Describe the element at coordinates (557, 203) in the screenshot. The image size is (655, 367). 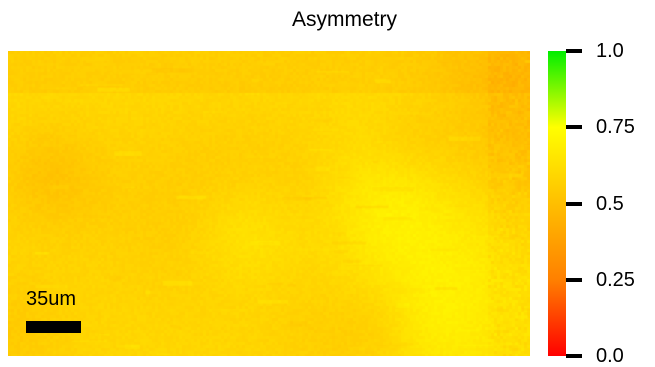
I see `colorbar` at that location.